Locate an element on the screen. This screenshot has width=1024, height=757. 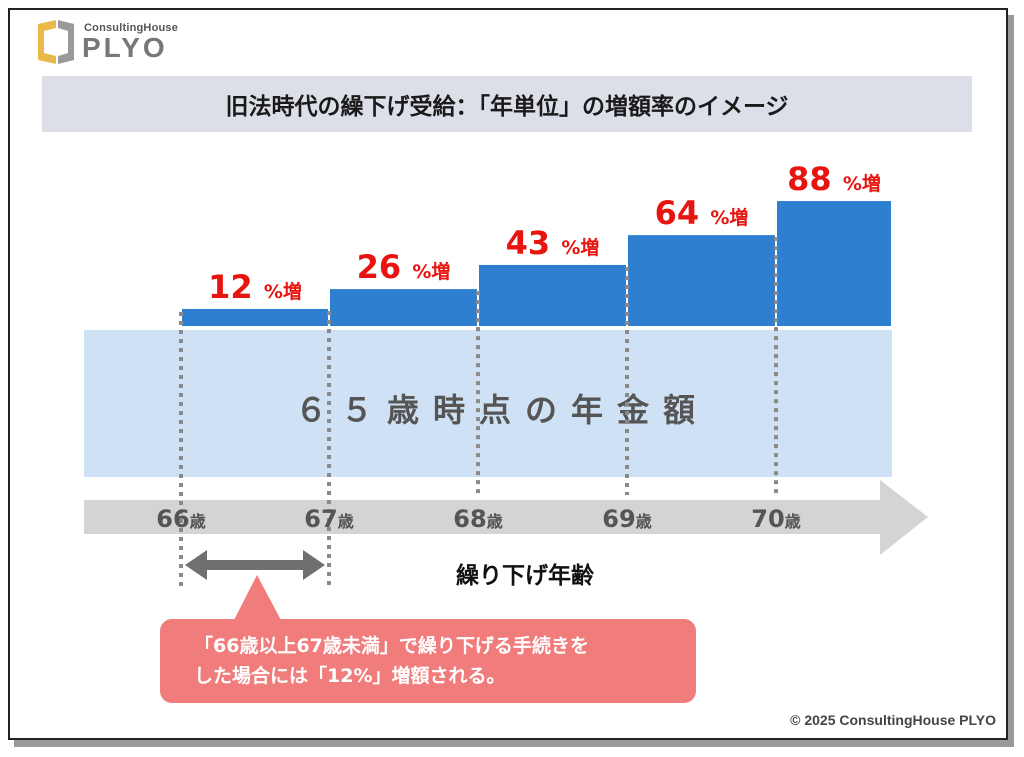
tick-label-69歳: 69歳 is located at coordinates (626, 519).